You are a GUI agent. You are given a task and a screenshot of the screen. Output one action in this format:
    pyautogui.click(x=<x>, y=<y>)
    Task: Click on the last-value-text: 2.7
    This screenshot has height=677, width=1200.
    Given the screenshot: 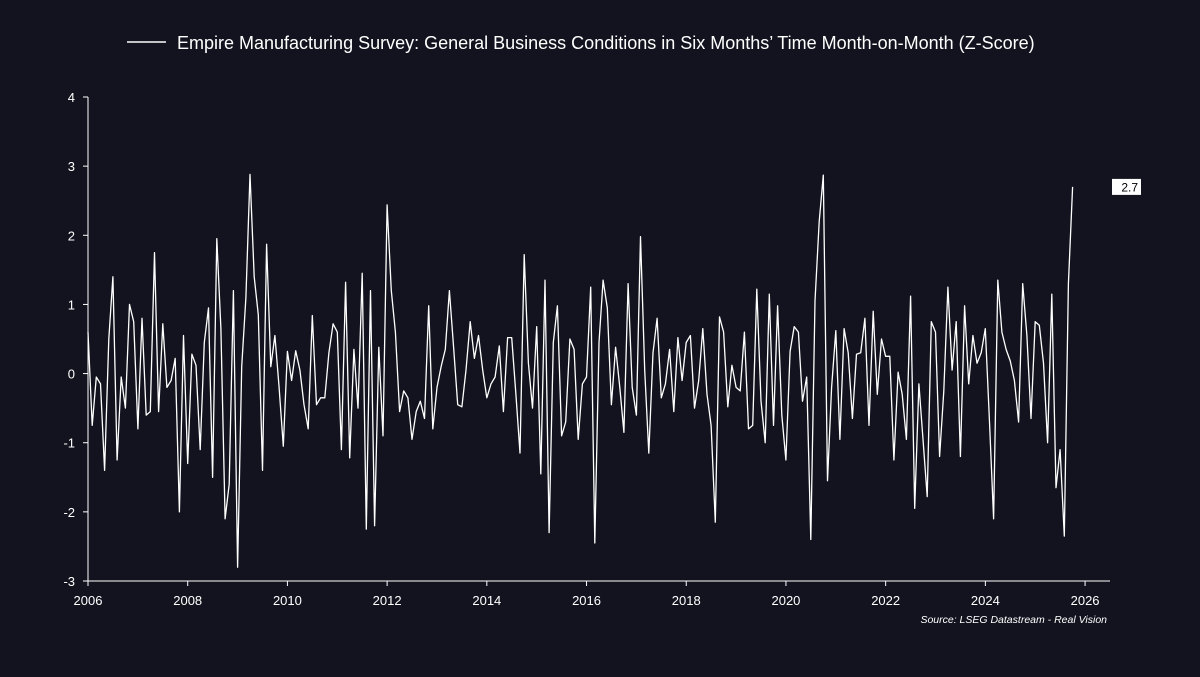 What is the action you would take?
    pyautogui.click(x=1129, y=187)
    